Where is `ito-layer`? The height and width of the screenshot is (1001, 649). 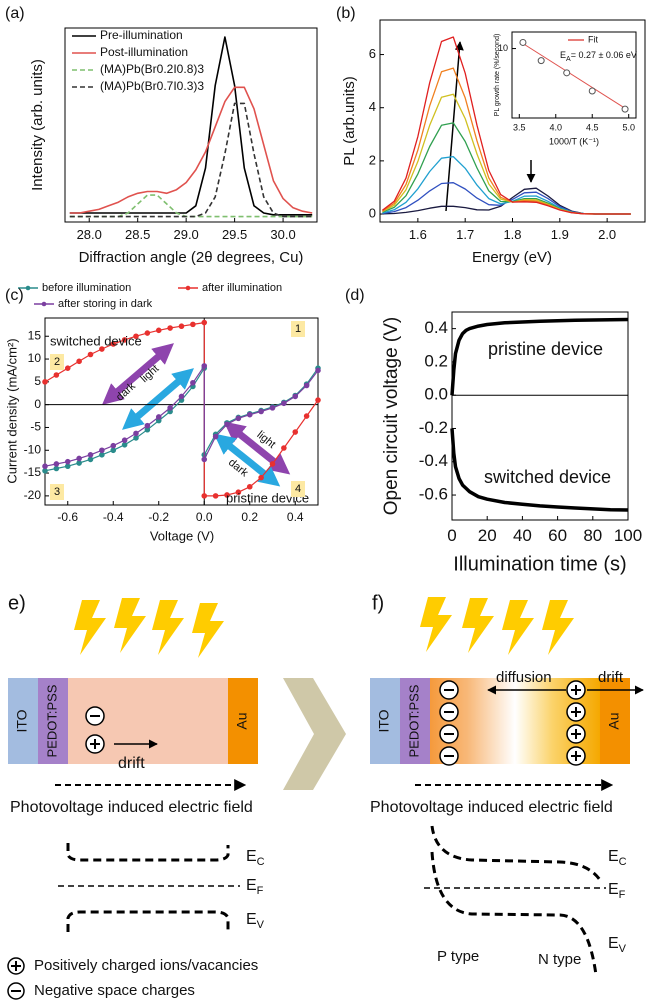 ito-layer is located at coordinates (23, 721).